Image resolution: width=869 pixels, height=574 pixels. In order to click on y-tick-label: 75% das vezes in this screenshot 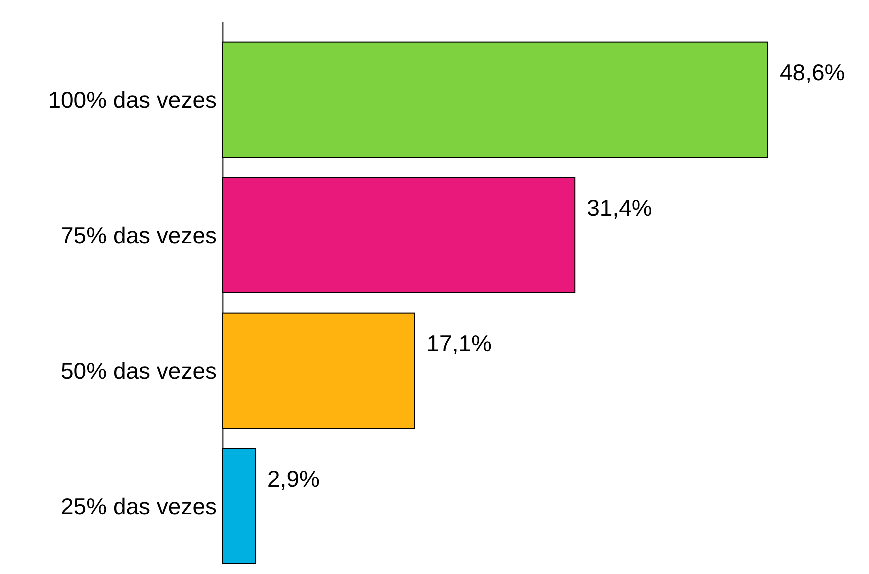, I will do `click(139, 235)`.